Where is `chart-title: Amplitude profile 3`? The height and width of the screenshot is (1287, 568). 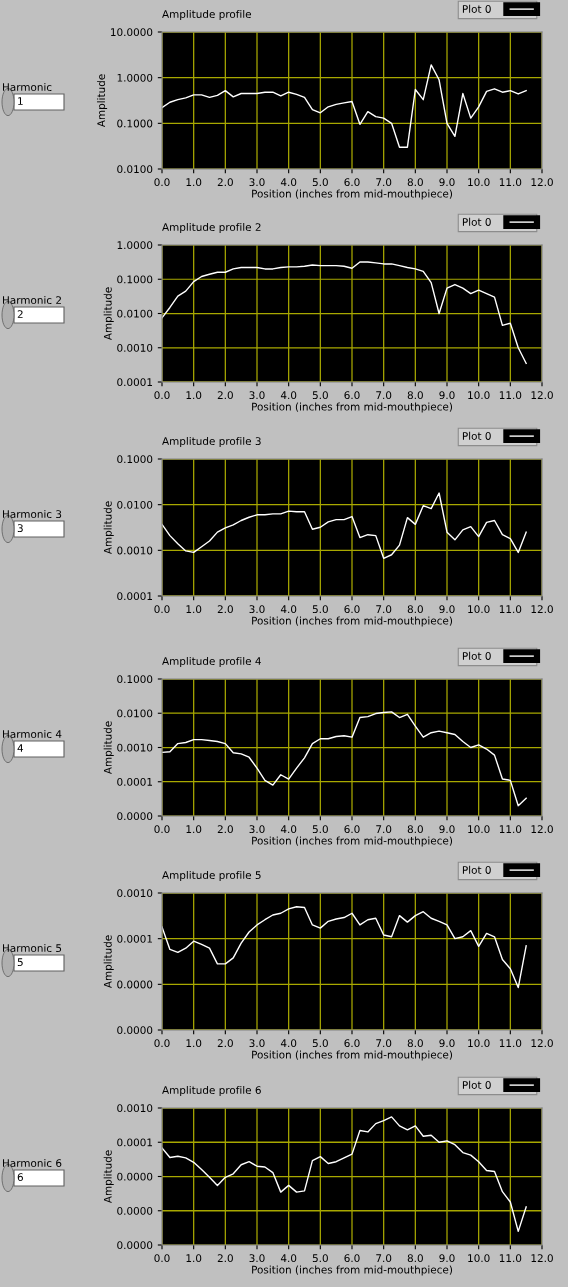 chart-title: Amplitude profile 3 is located at coordinates (211, 442).